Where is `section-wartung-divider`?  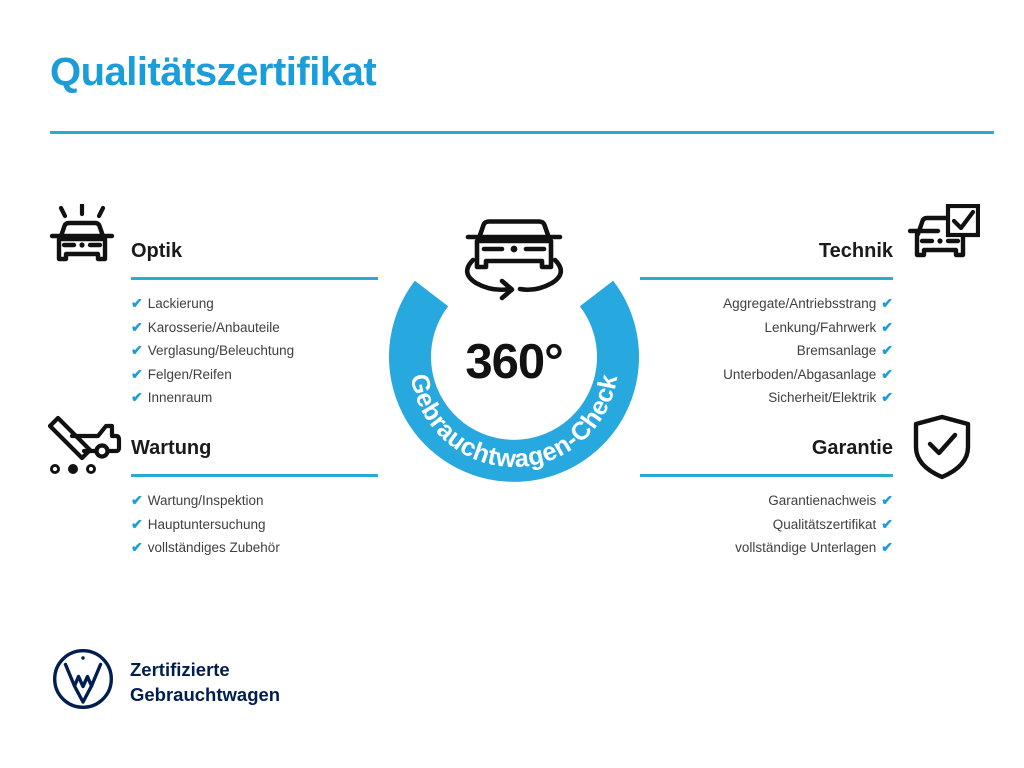
section-wartung-divider is located at coordinates (254, 475).